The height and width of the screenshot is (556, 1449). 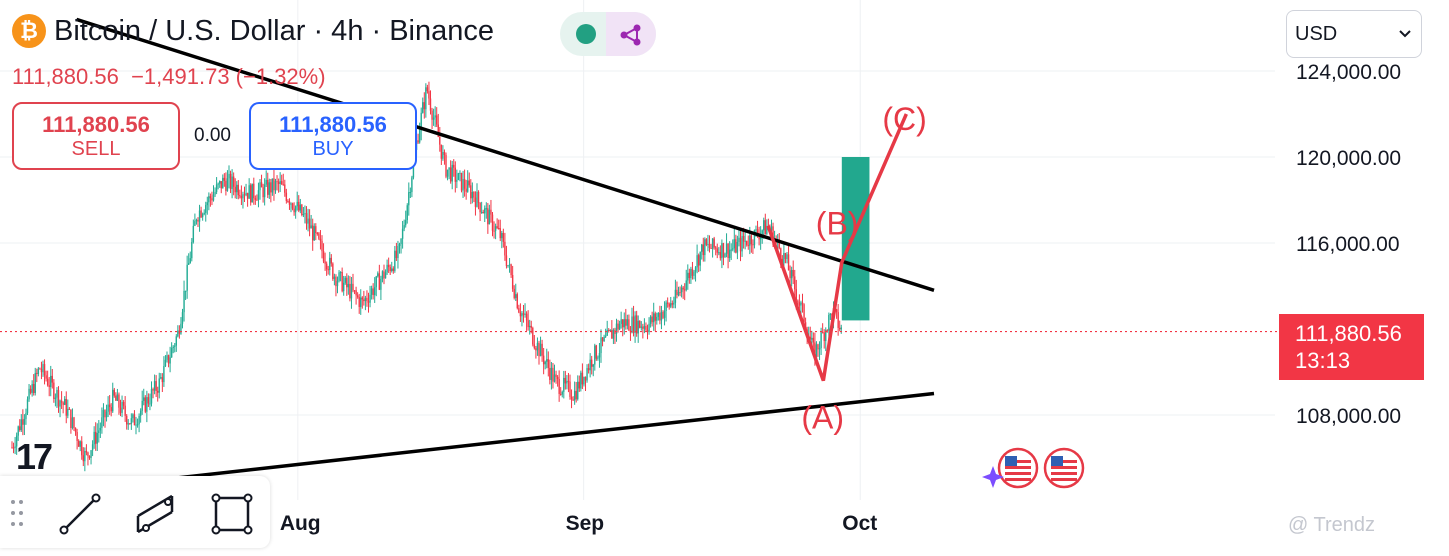 What do you see at coordinates (156, 514) in the screenshot?
I see `parallel-channel-tool-icon` at bounding box center [156, 514].